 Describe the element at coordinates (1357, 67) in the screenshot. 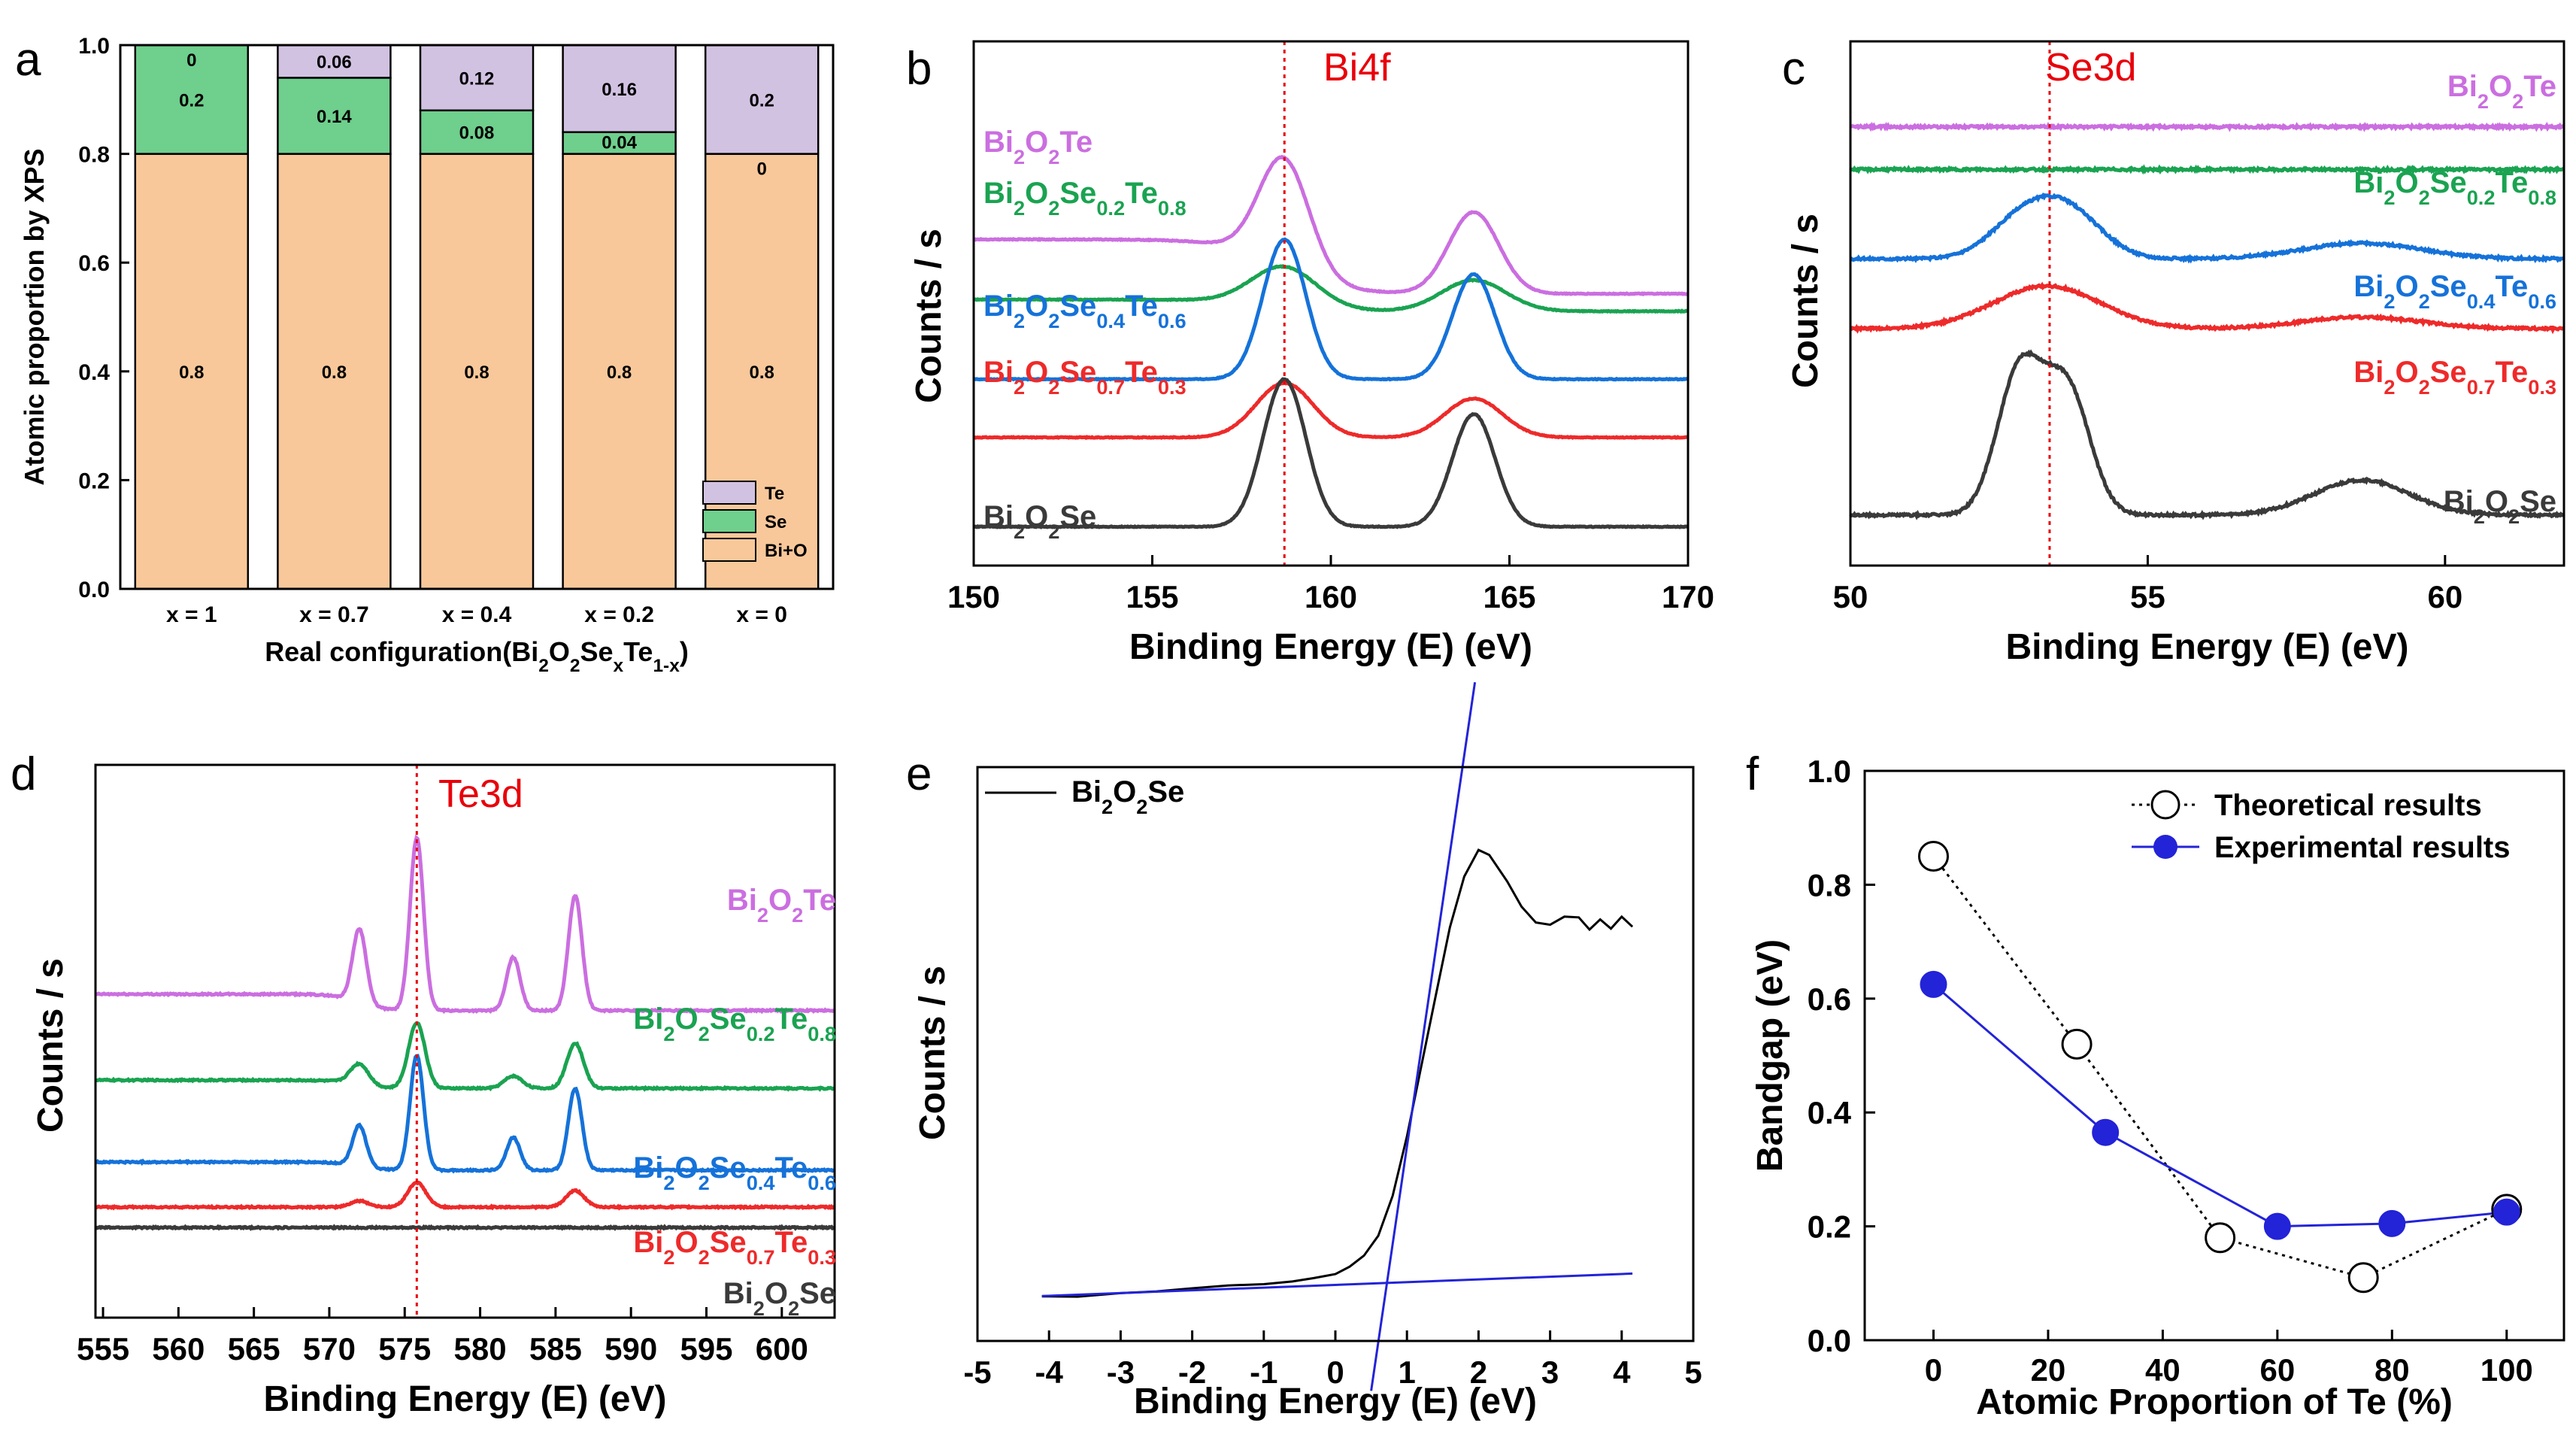

I see `b-title: Bi4f` at that location.